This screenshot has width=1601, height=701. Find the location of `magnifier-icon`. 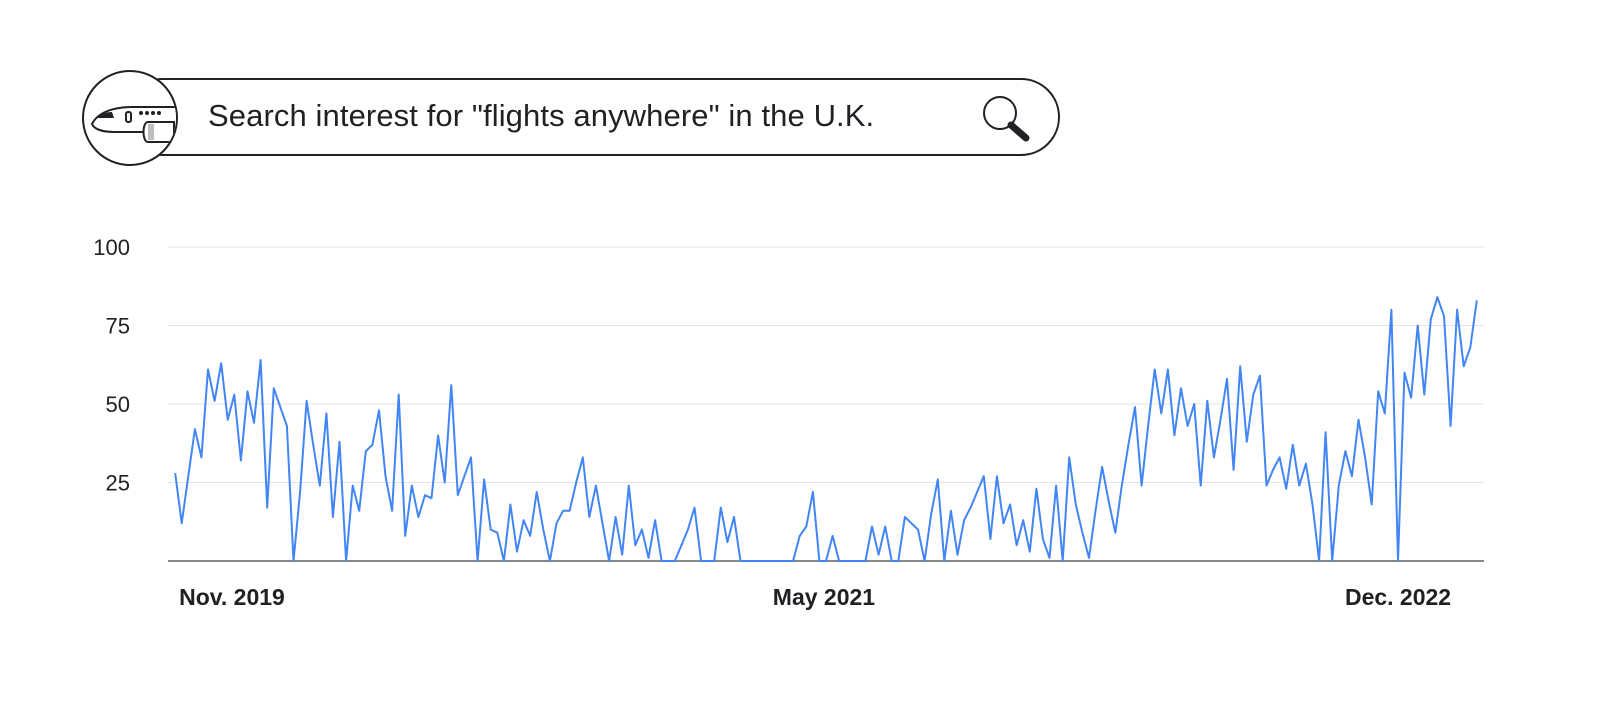

magnifier-icon is located at coordinates (1006, 118).